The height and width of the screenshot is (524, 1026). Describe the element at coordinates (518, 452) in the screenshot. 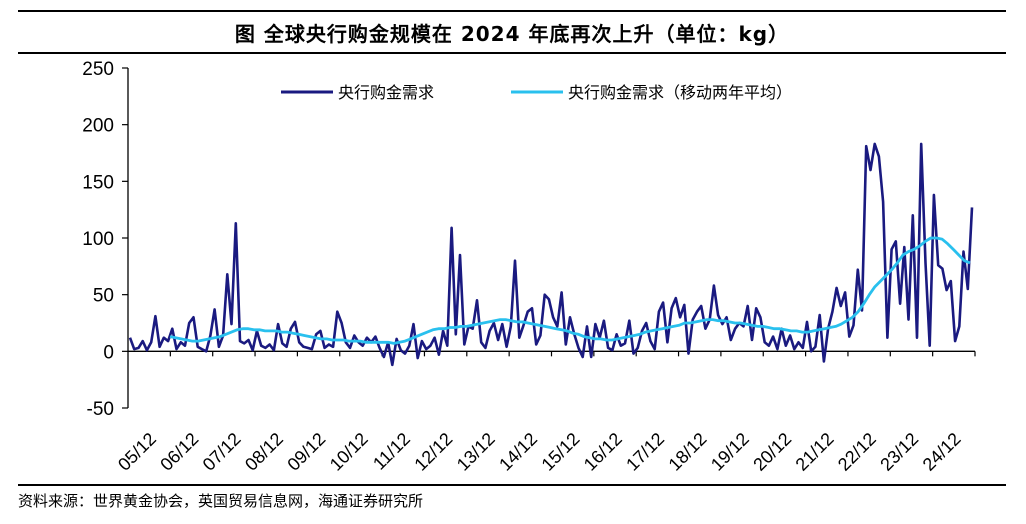

I see `x-tick-label: 14/12` at that location.